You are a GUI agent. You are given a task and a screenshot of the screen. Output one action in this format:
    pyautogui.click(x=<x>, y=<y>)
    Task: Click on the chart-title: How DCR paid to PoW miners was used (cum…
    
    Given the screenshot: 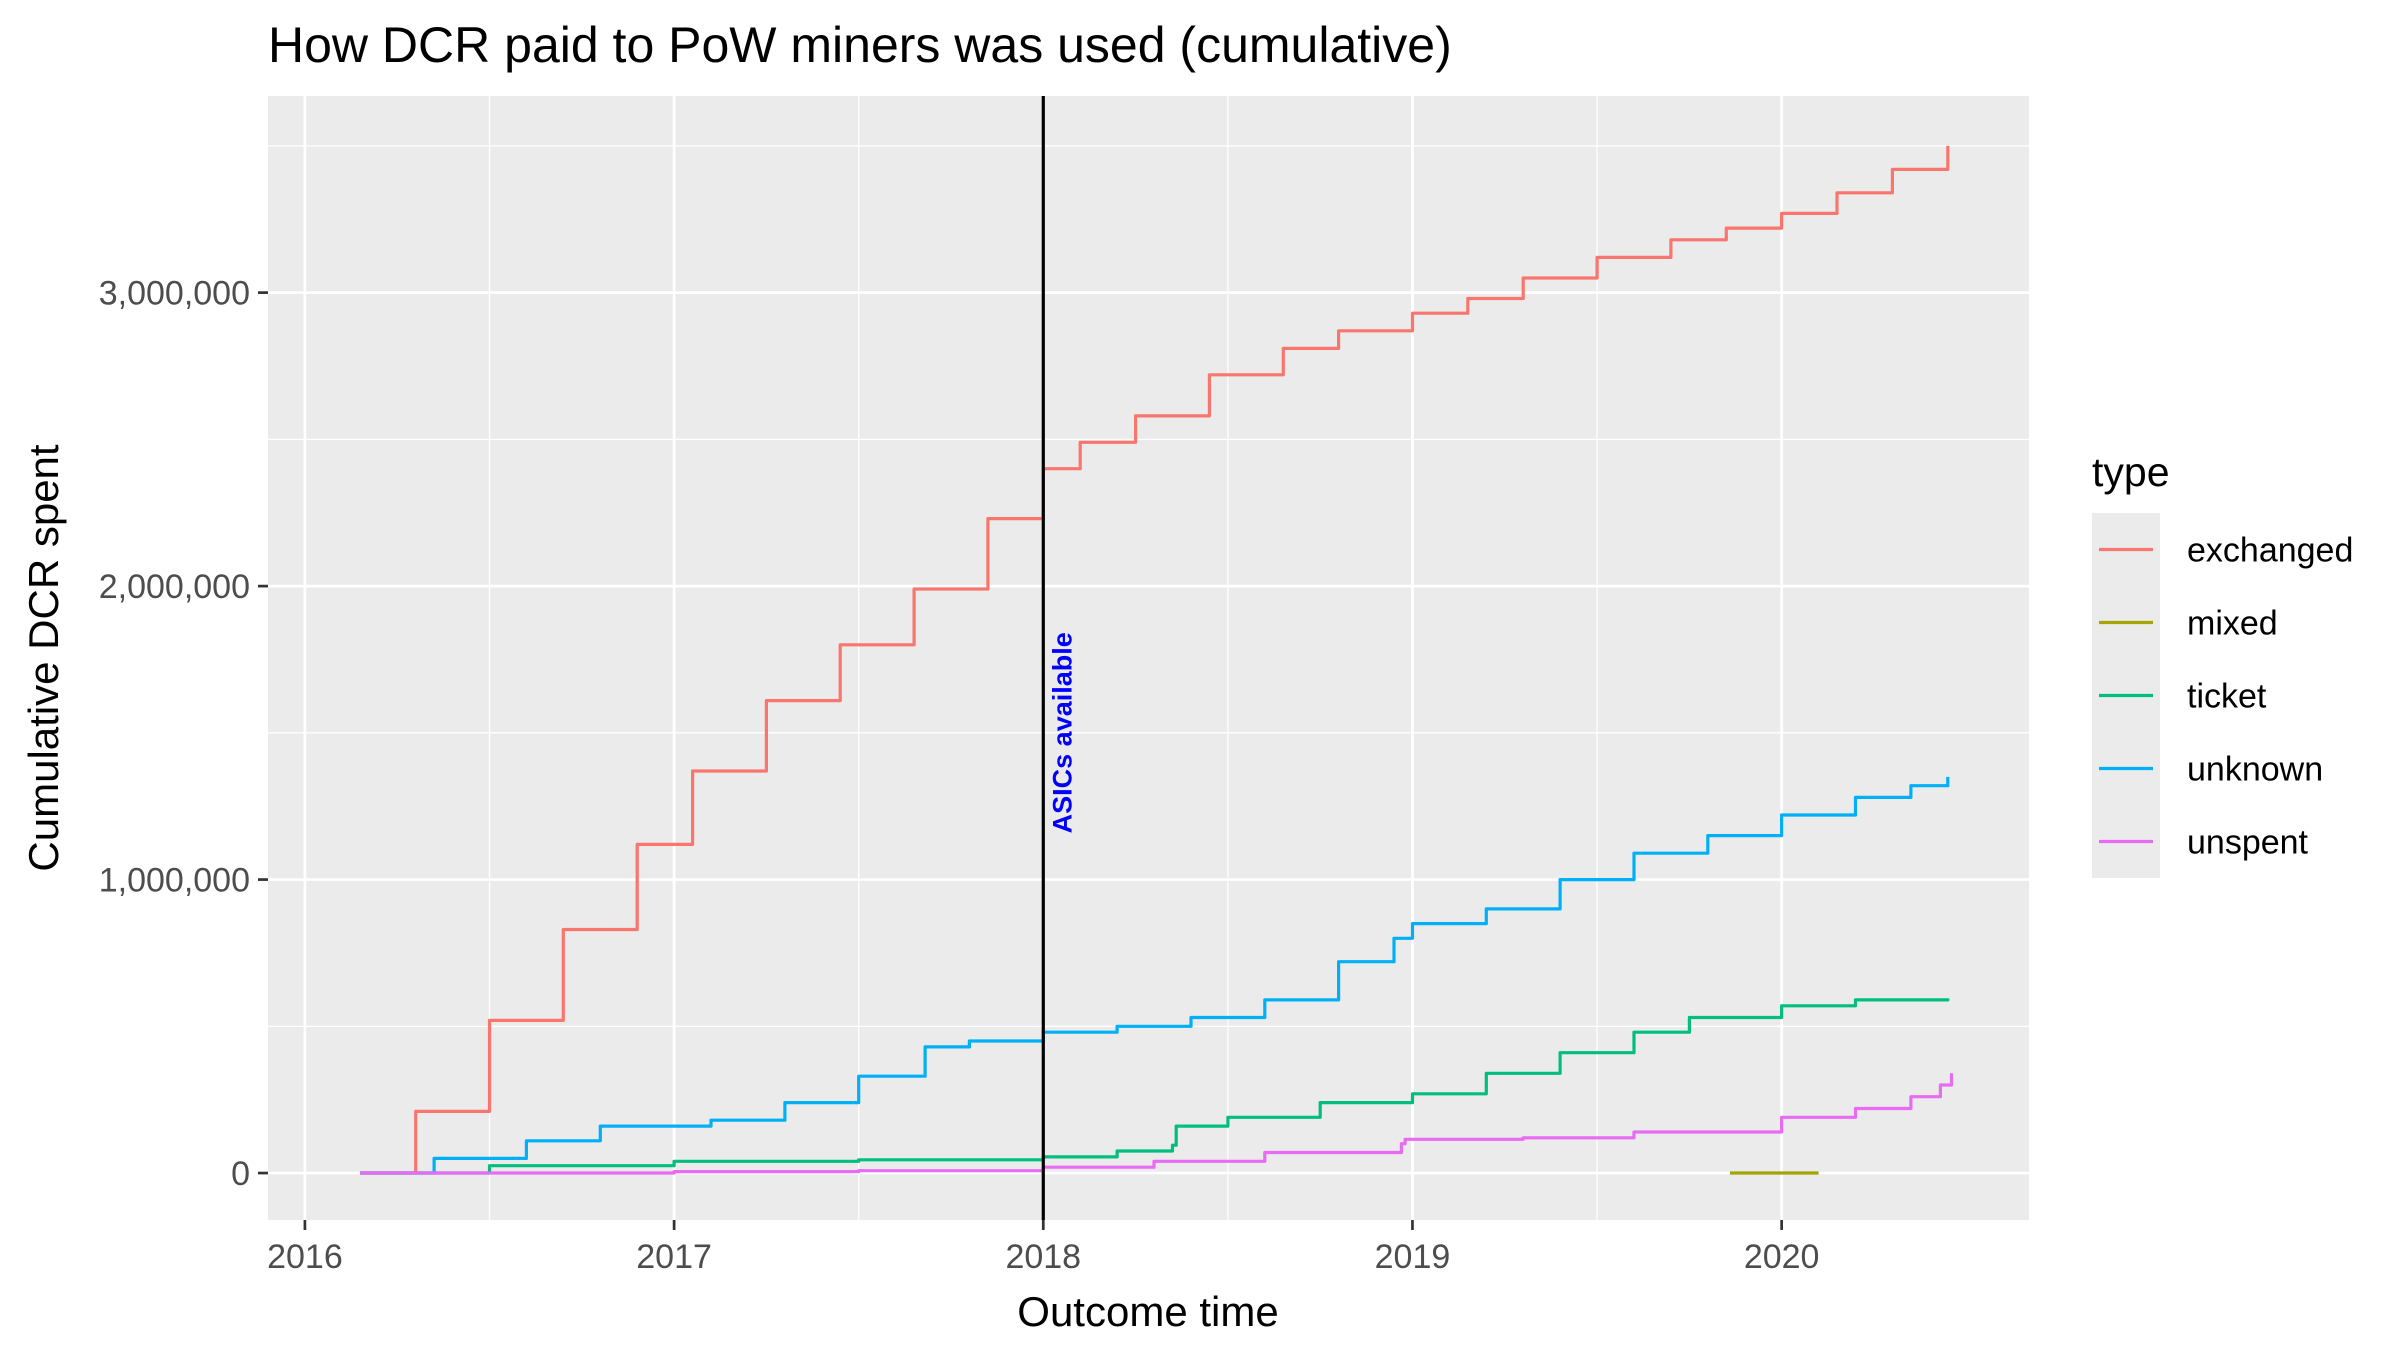 What is the action you would take?
    pyautogui.click(x=860, y=45)
    